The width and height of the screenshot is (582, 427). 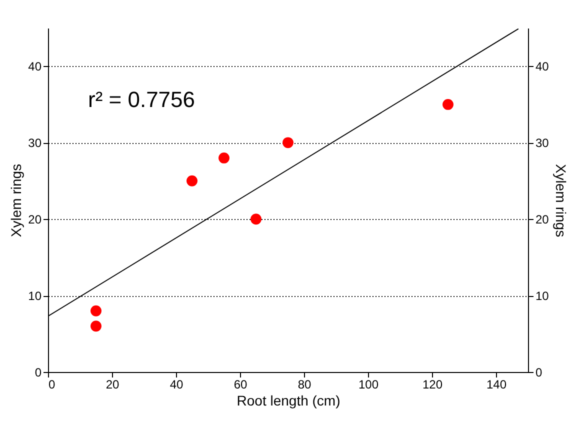 What do you see at coordinates (241, 385) in the screenshot?
I see `x-tick-label: 60` at bounding box center [241, 385].